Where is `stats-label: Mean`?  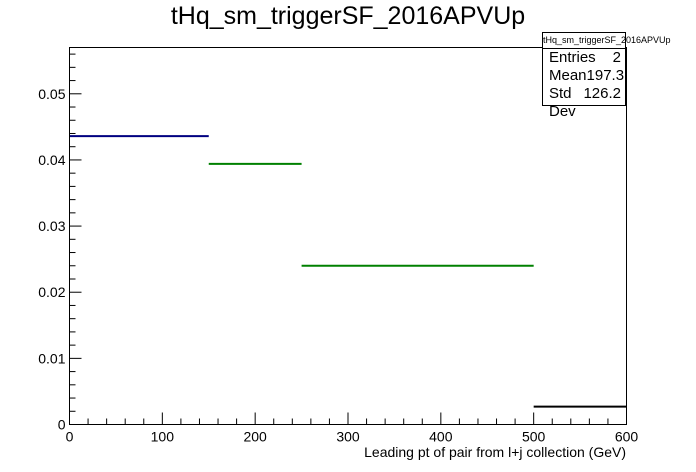 stats-label: Mean is located at coordinates (568, 75).